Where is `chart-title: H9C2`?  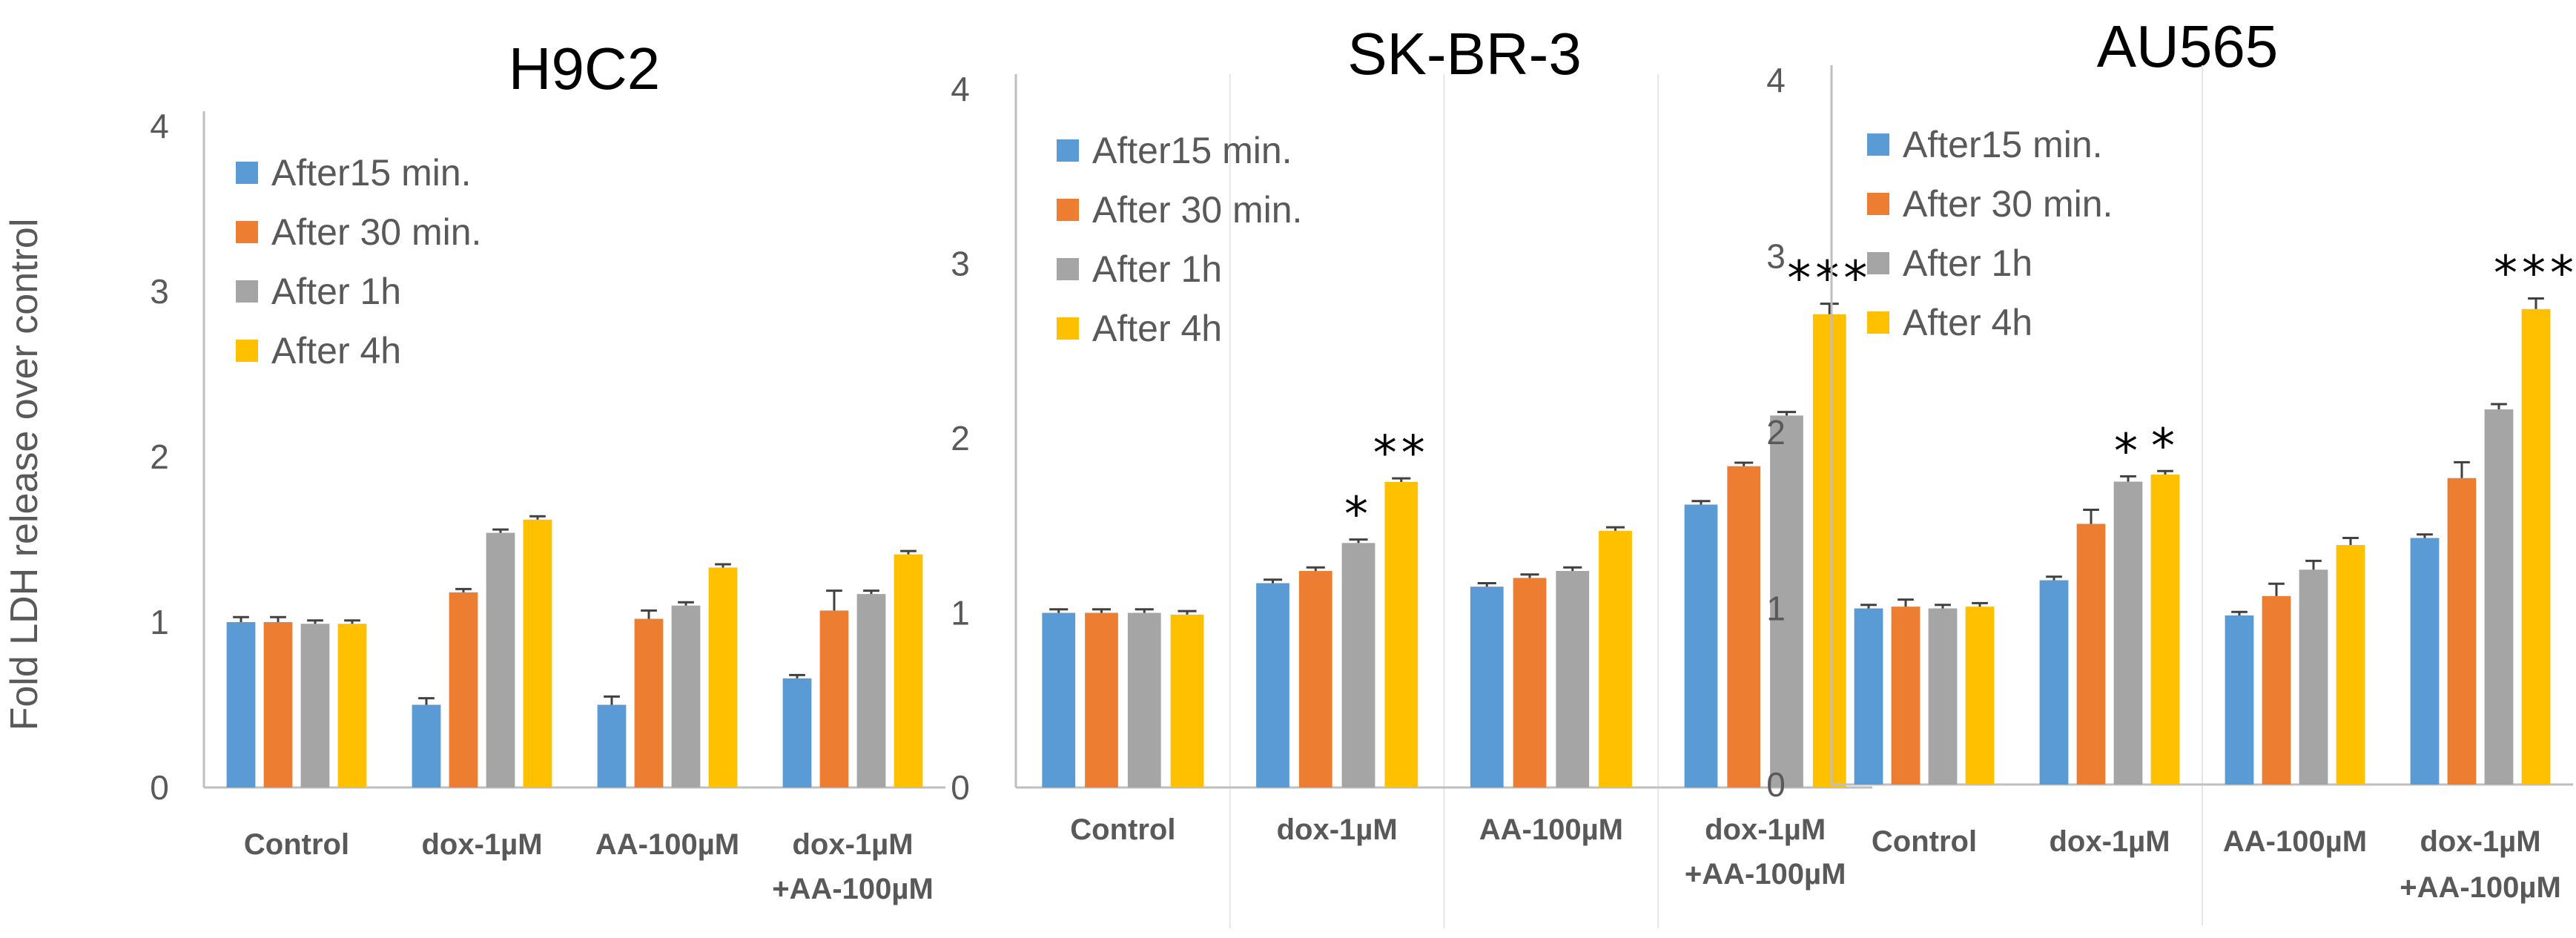 chart-title: H9C2 is located at coordinates (585, 69).